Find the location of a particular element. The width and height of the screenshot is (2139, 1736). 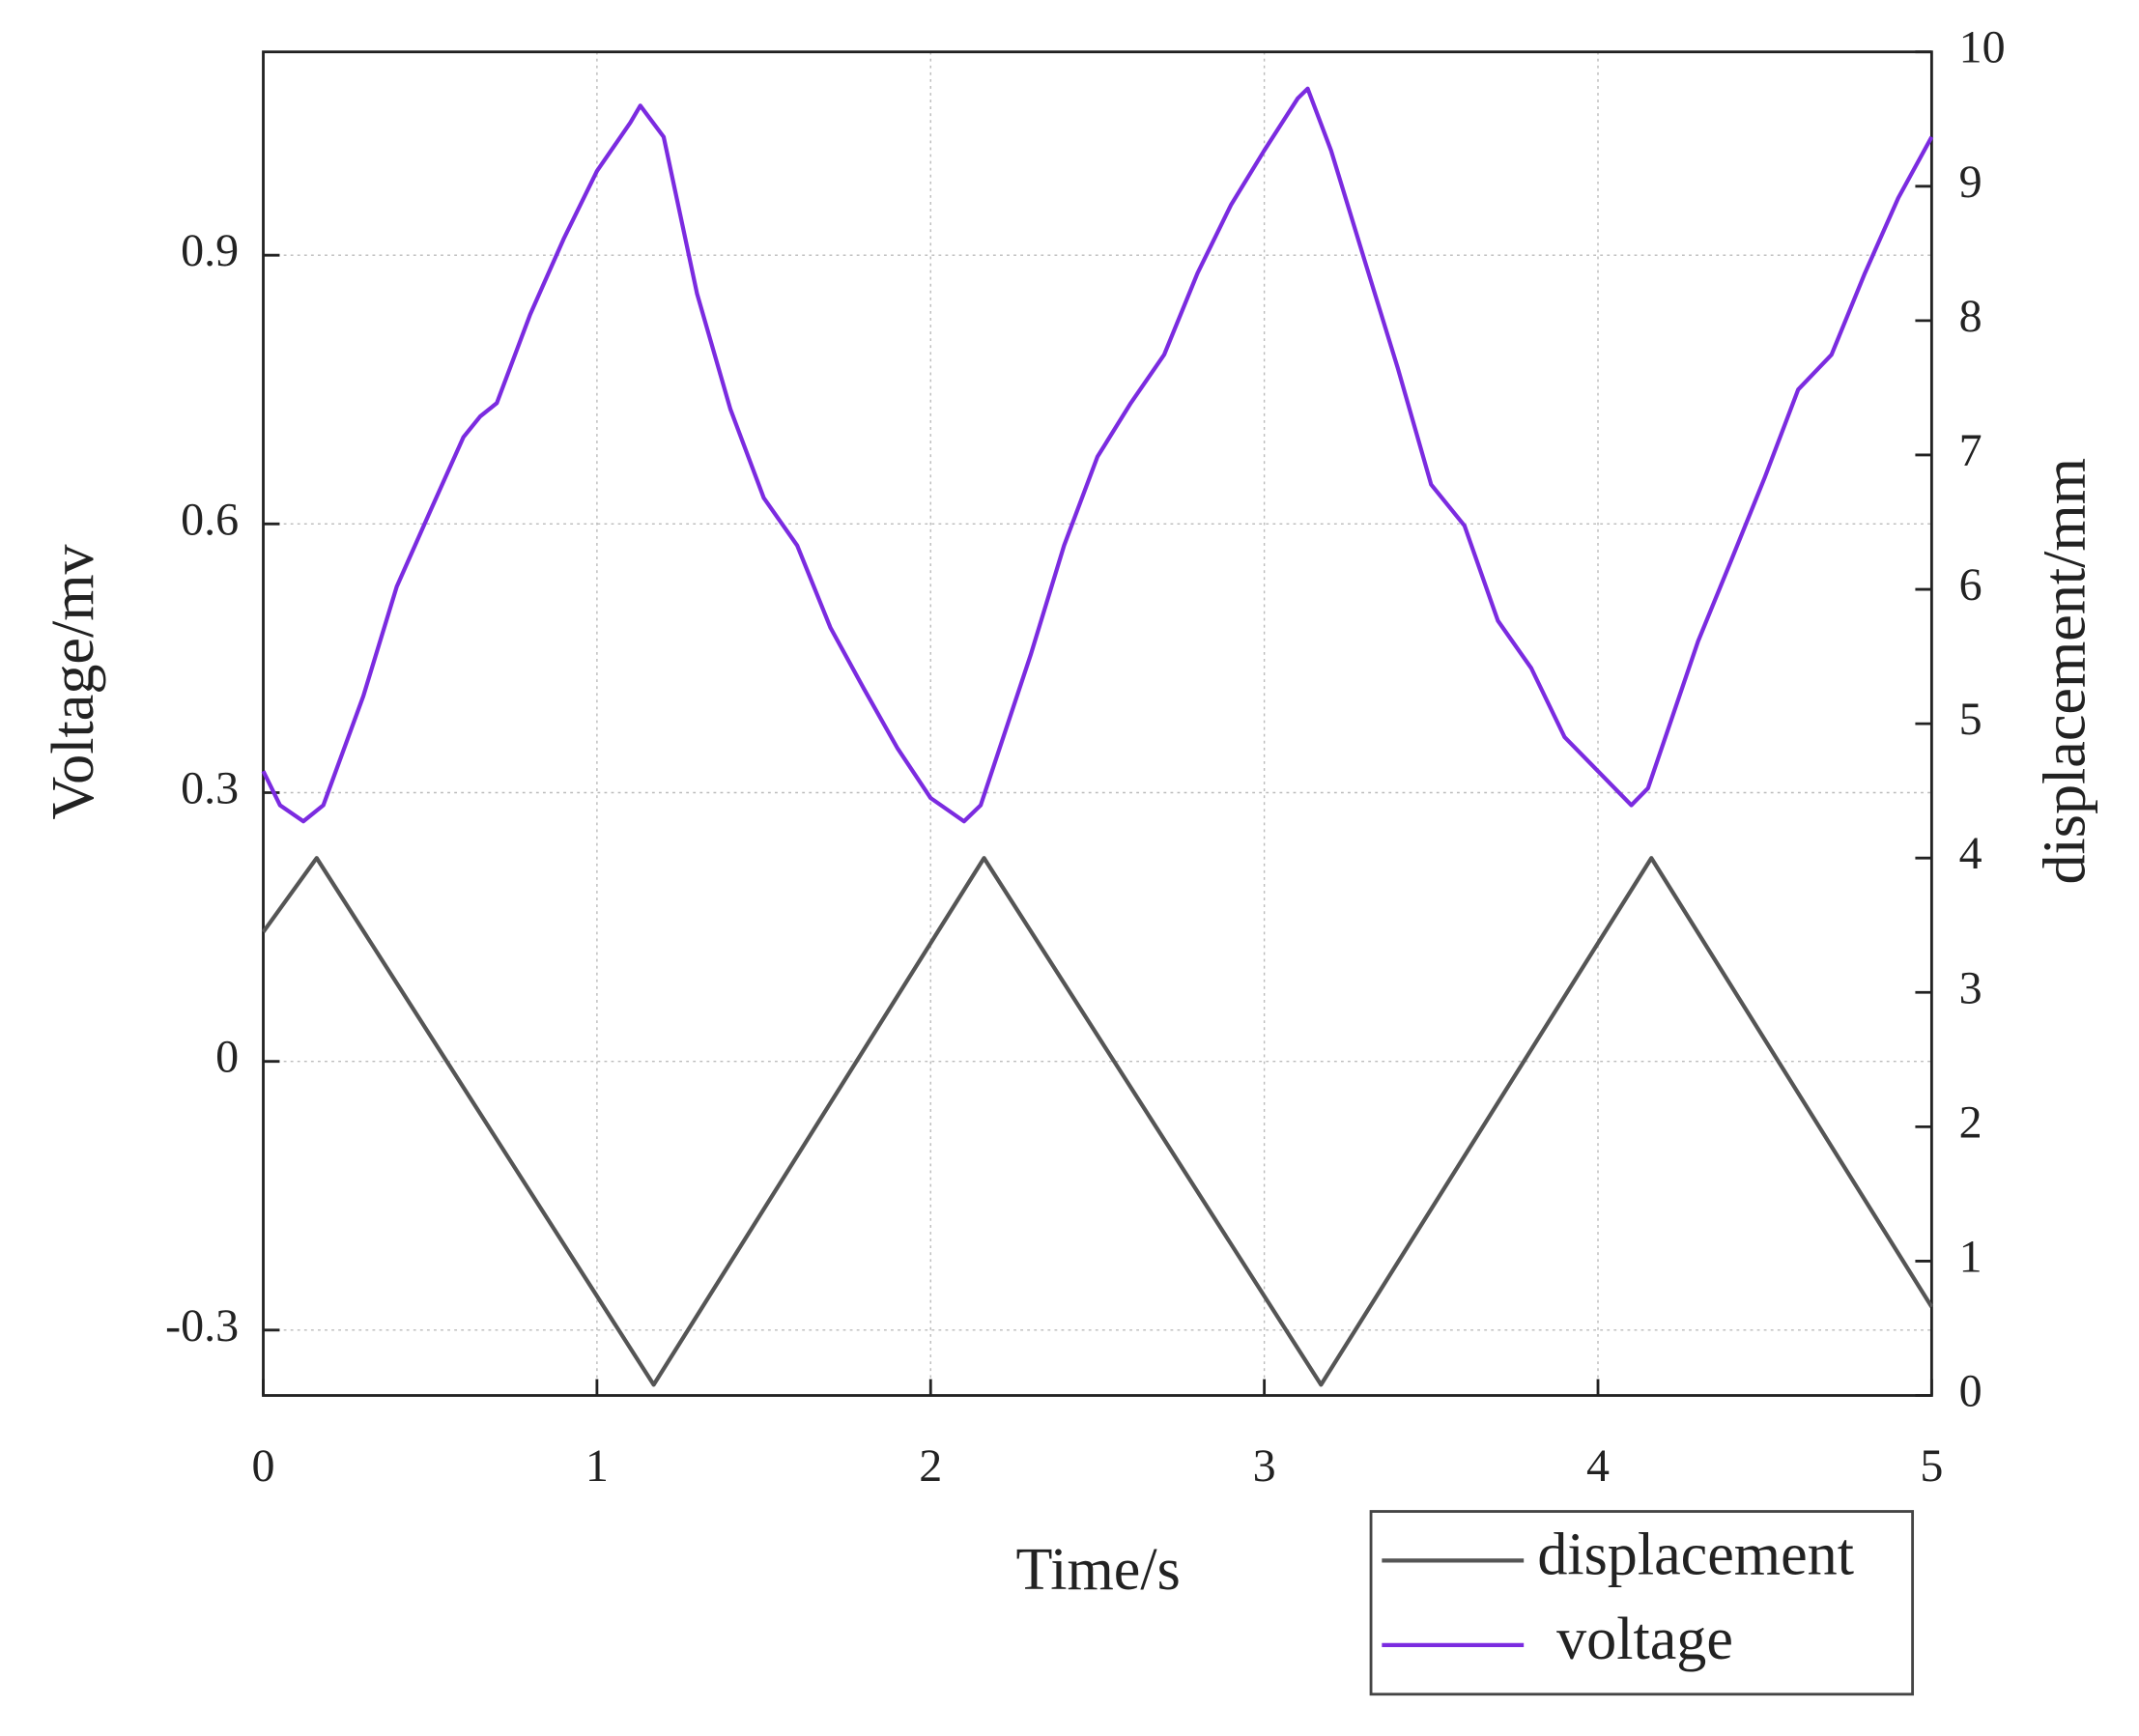

y-tick-label: 0.6 is located at coordinates (210, 519).